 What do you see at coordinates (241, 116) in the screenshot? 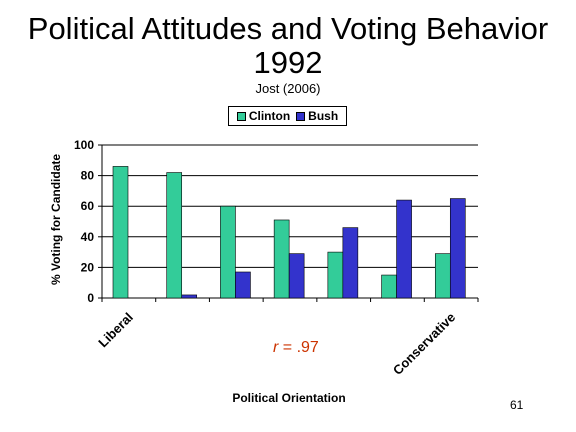
I see `legend-swatch-clinton` at bounding box center [241, 116].